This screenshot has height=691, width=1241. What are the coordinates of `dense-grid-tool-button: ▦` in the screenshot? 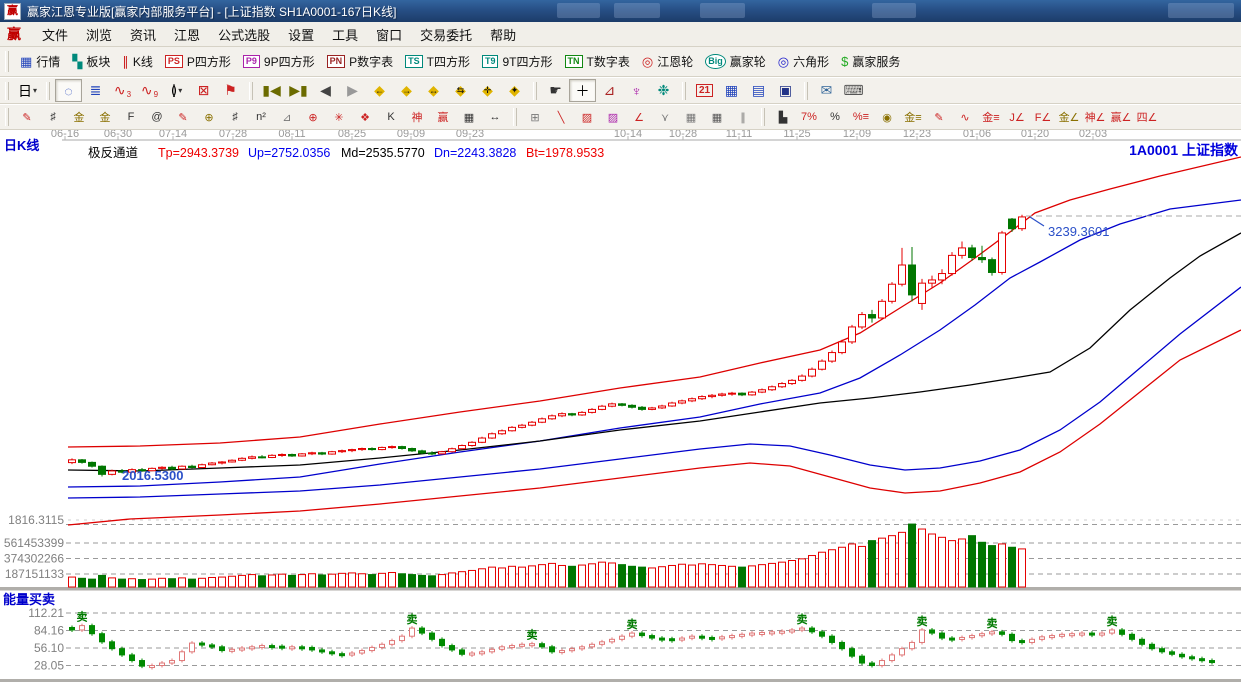 It's located at (691, 117).